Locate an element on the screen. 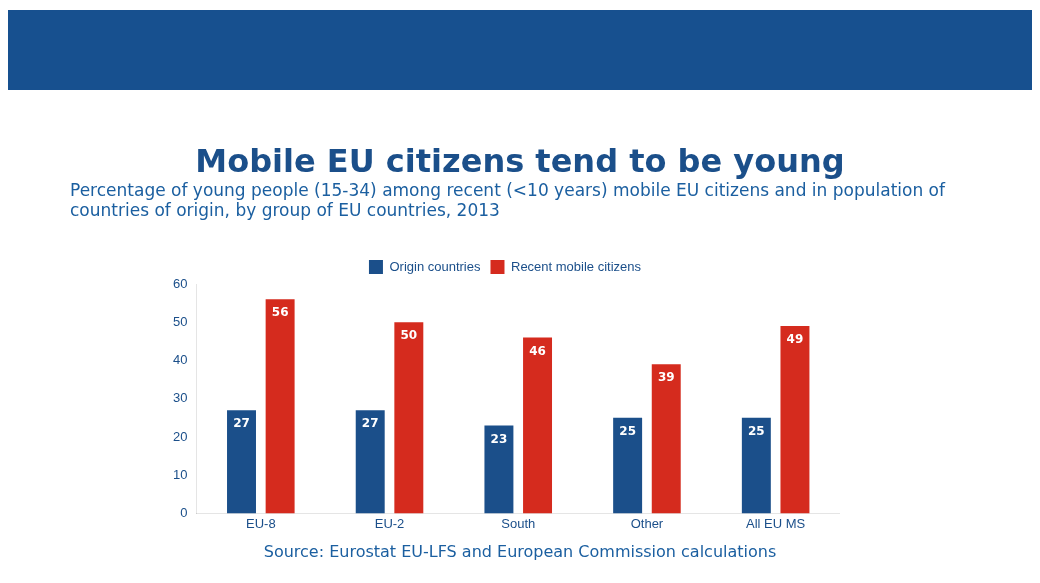 Image resolution: width=1040 pixels, height=583 pixels. y-tick-label: 0 is located at coordinates (184, 512).